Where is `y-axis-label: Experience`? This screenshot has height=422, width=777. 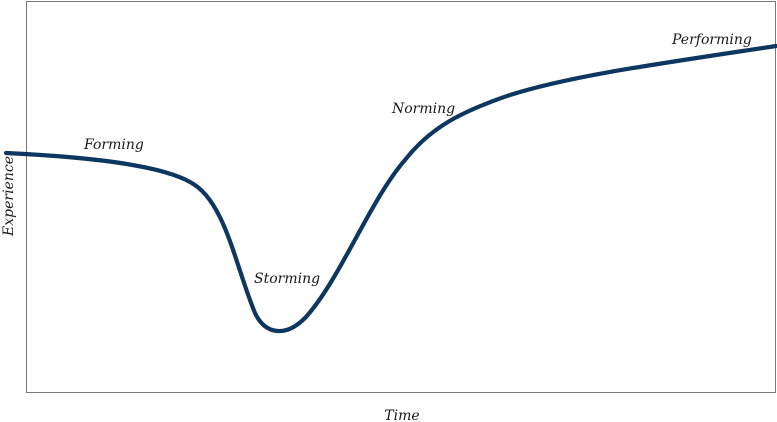 y-axis-label: Experience is located at coordinates (9, 196).